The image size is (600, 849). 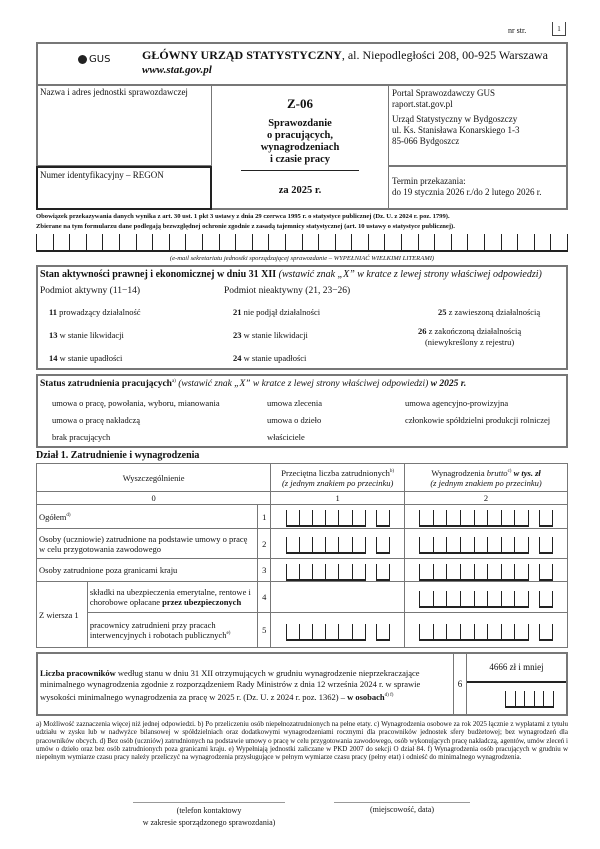 I want to click on website-link: www.stat.gov.pl, so click(x=177, y=70).